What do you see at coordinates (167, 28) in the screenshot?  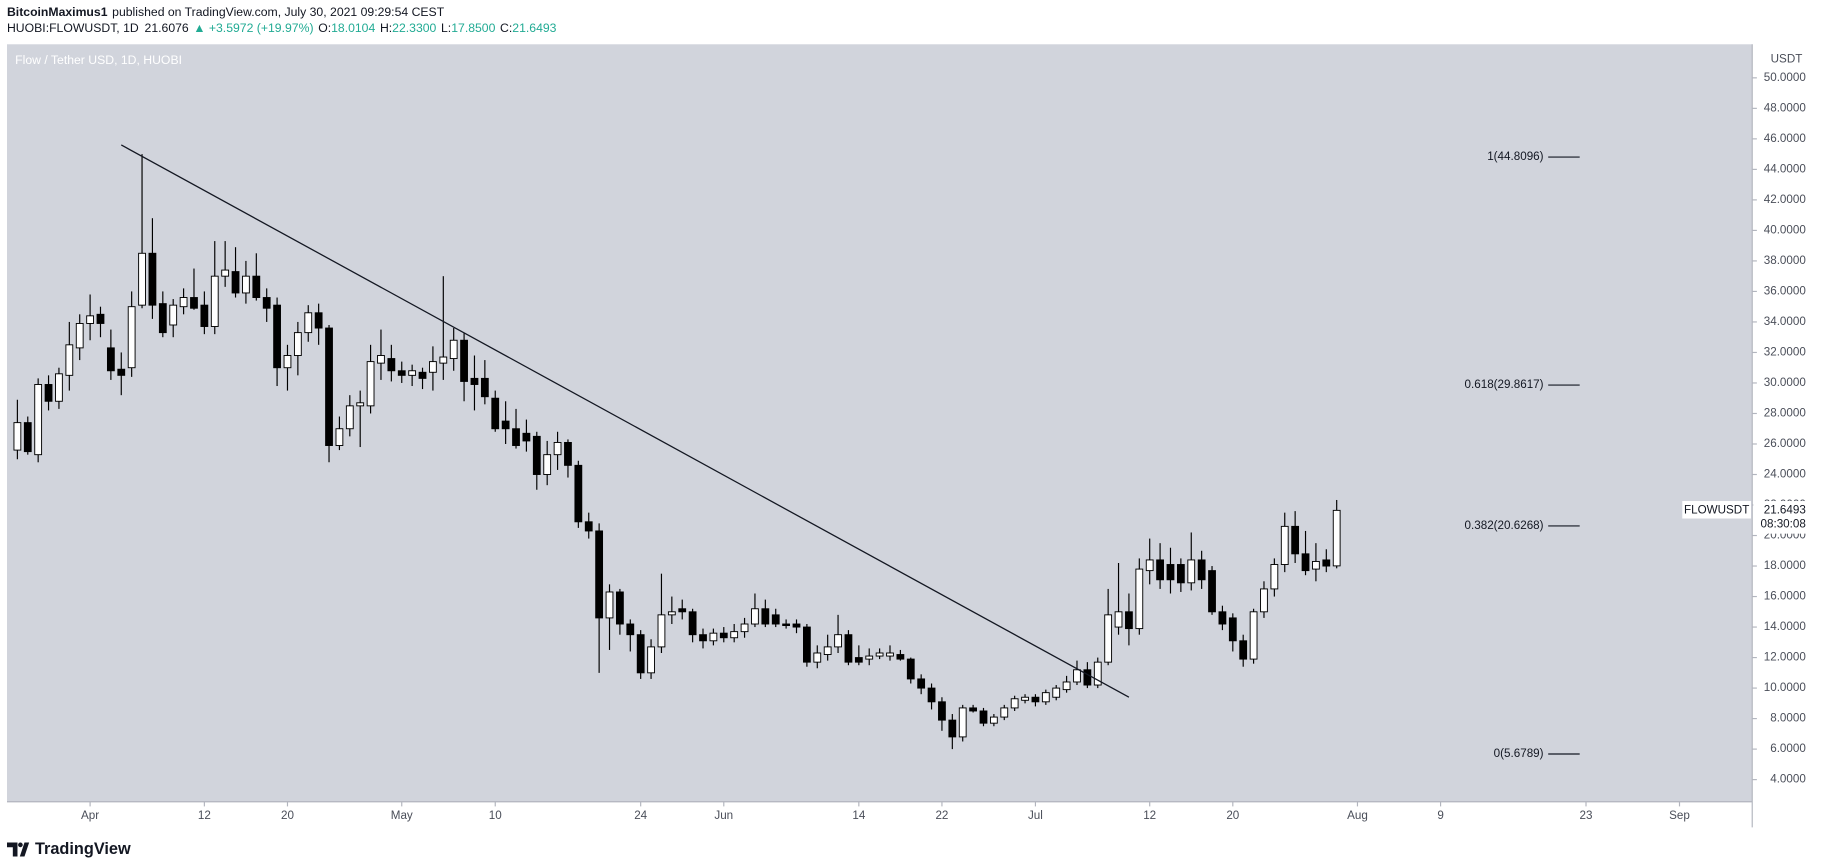 I see `last-price: 21.6076` at bounding box center [167, 28].